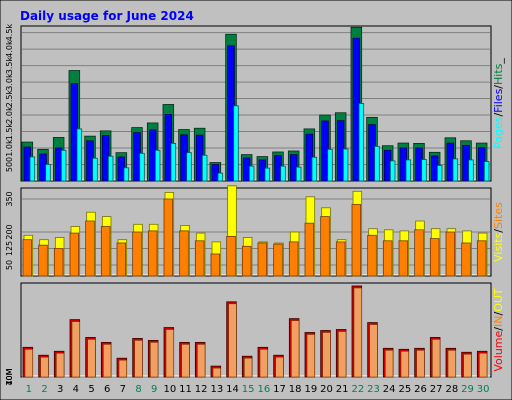 Image resolution: width=512 pixels, height=400 pixels. Describe the element at coordinates (263, 389) in the screenshot. I see `x-tick-label-day-16: 16` at that location.